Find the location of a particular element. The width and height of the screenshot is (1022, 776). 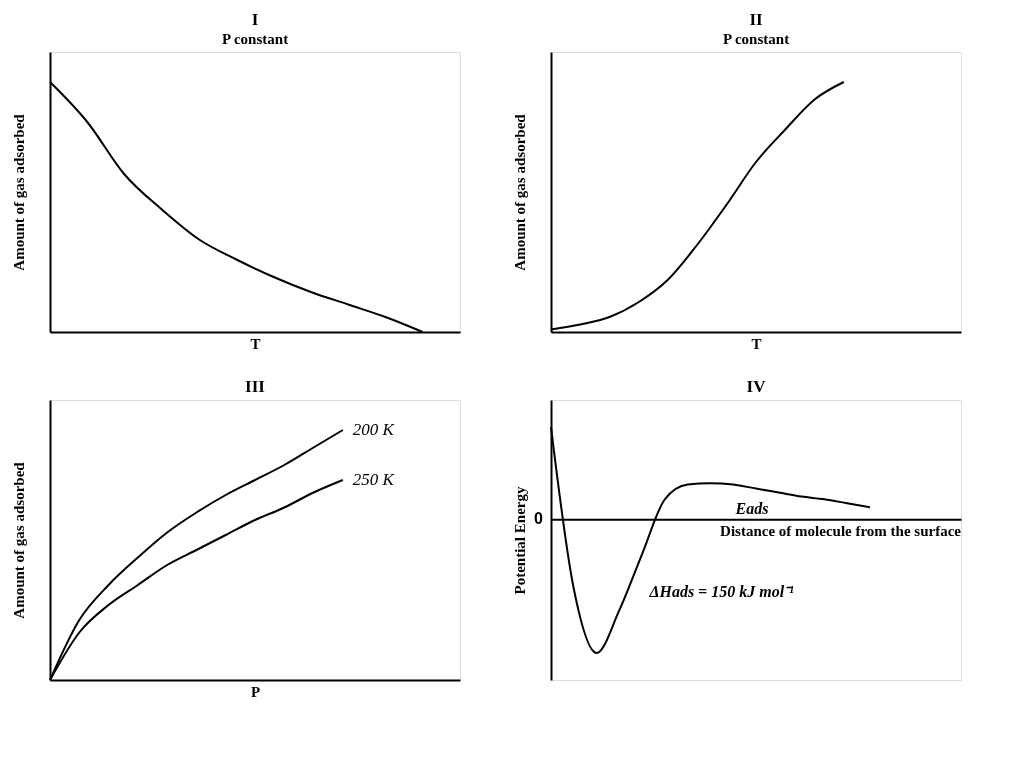

series-label: 200 K is located at coordinates (374, 429).